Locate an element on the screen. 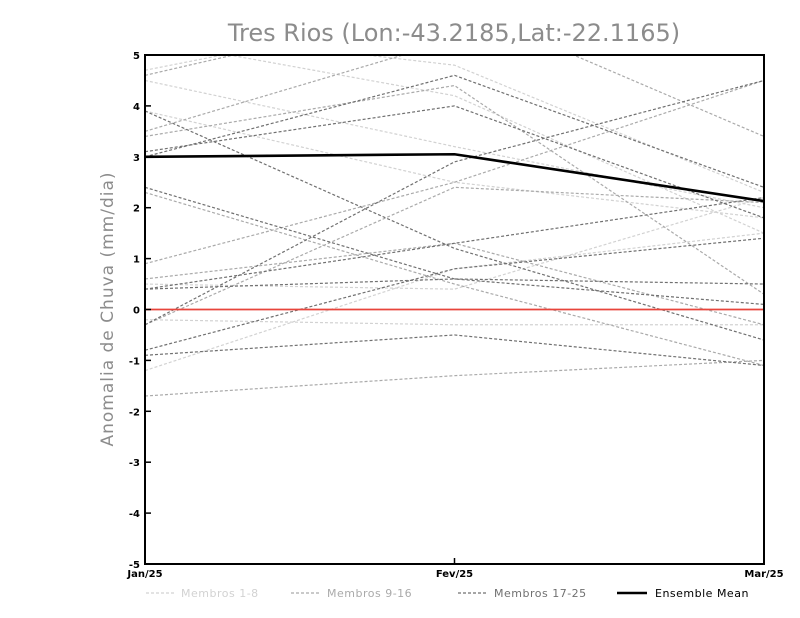  x-tick-label: Fev/25 is located at coordinates (454, 574).